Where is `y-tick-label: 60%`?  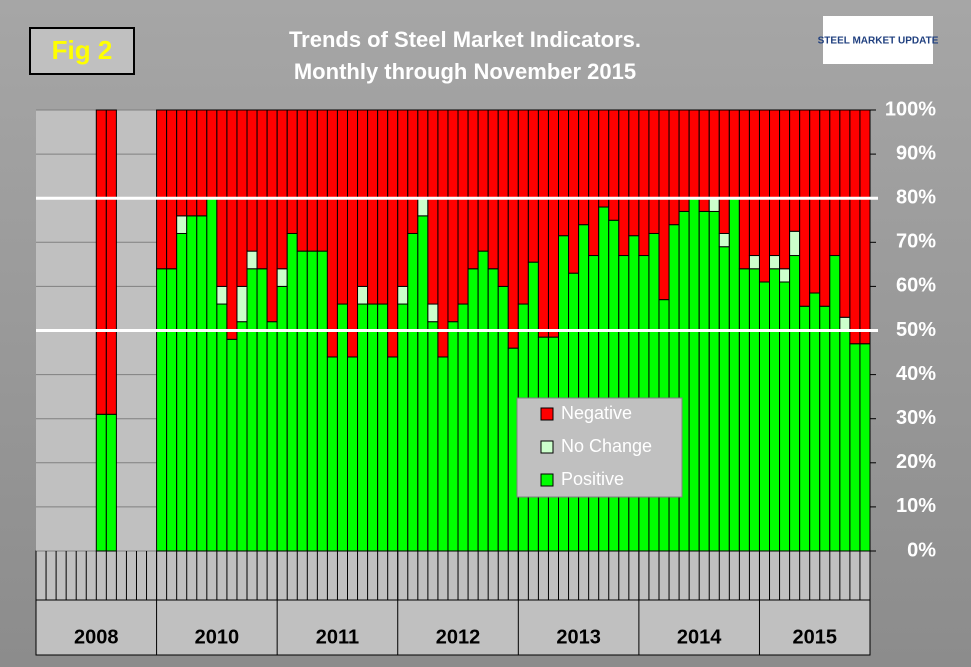 y-tick-label: 60% is located at coordinates (916, 286).